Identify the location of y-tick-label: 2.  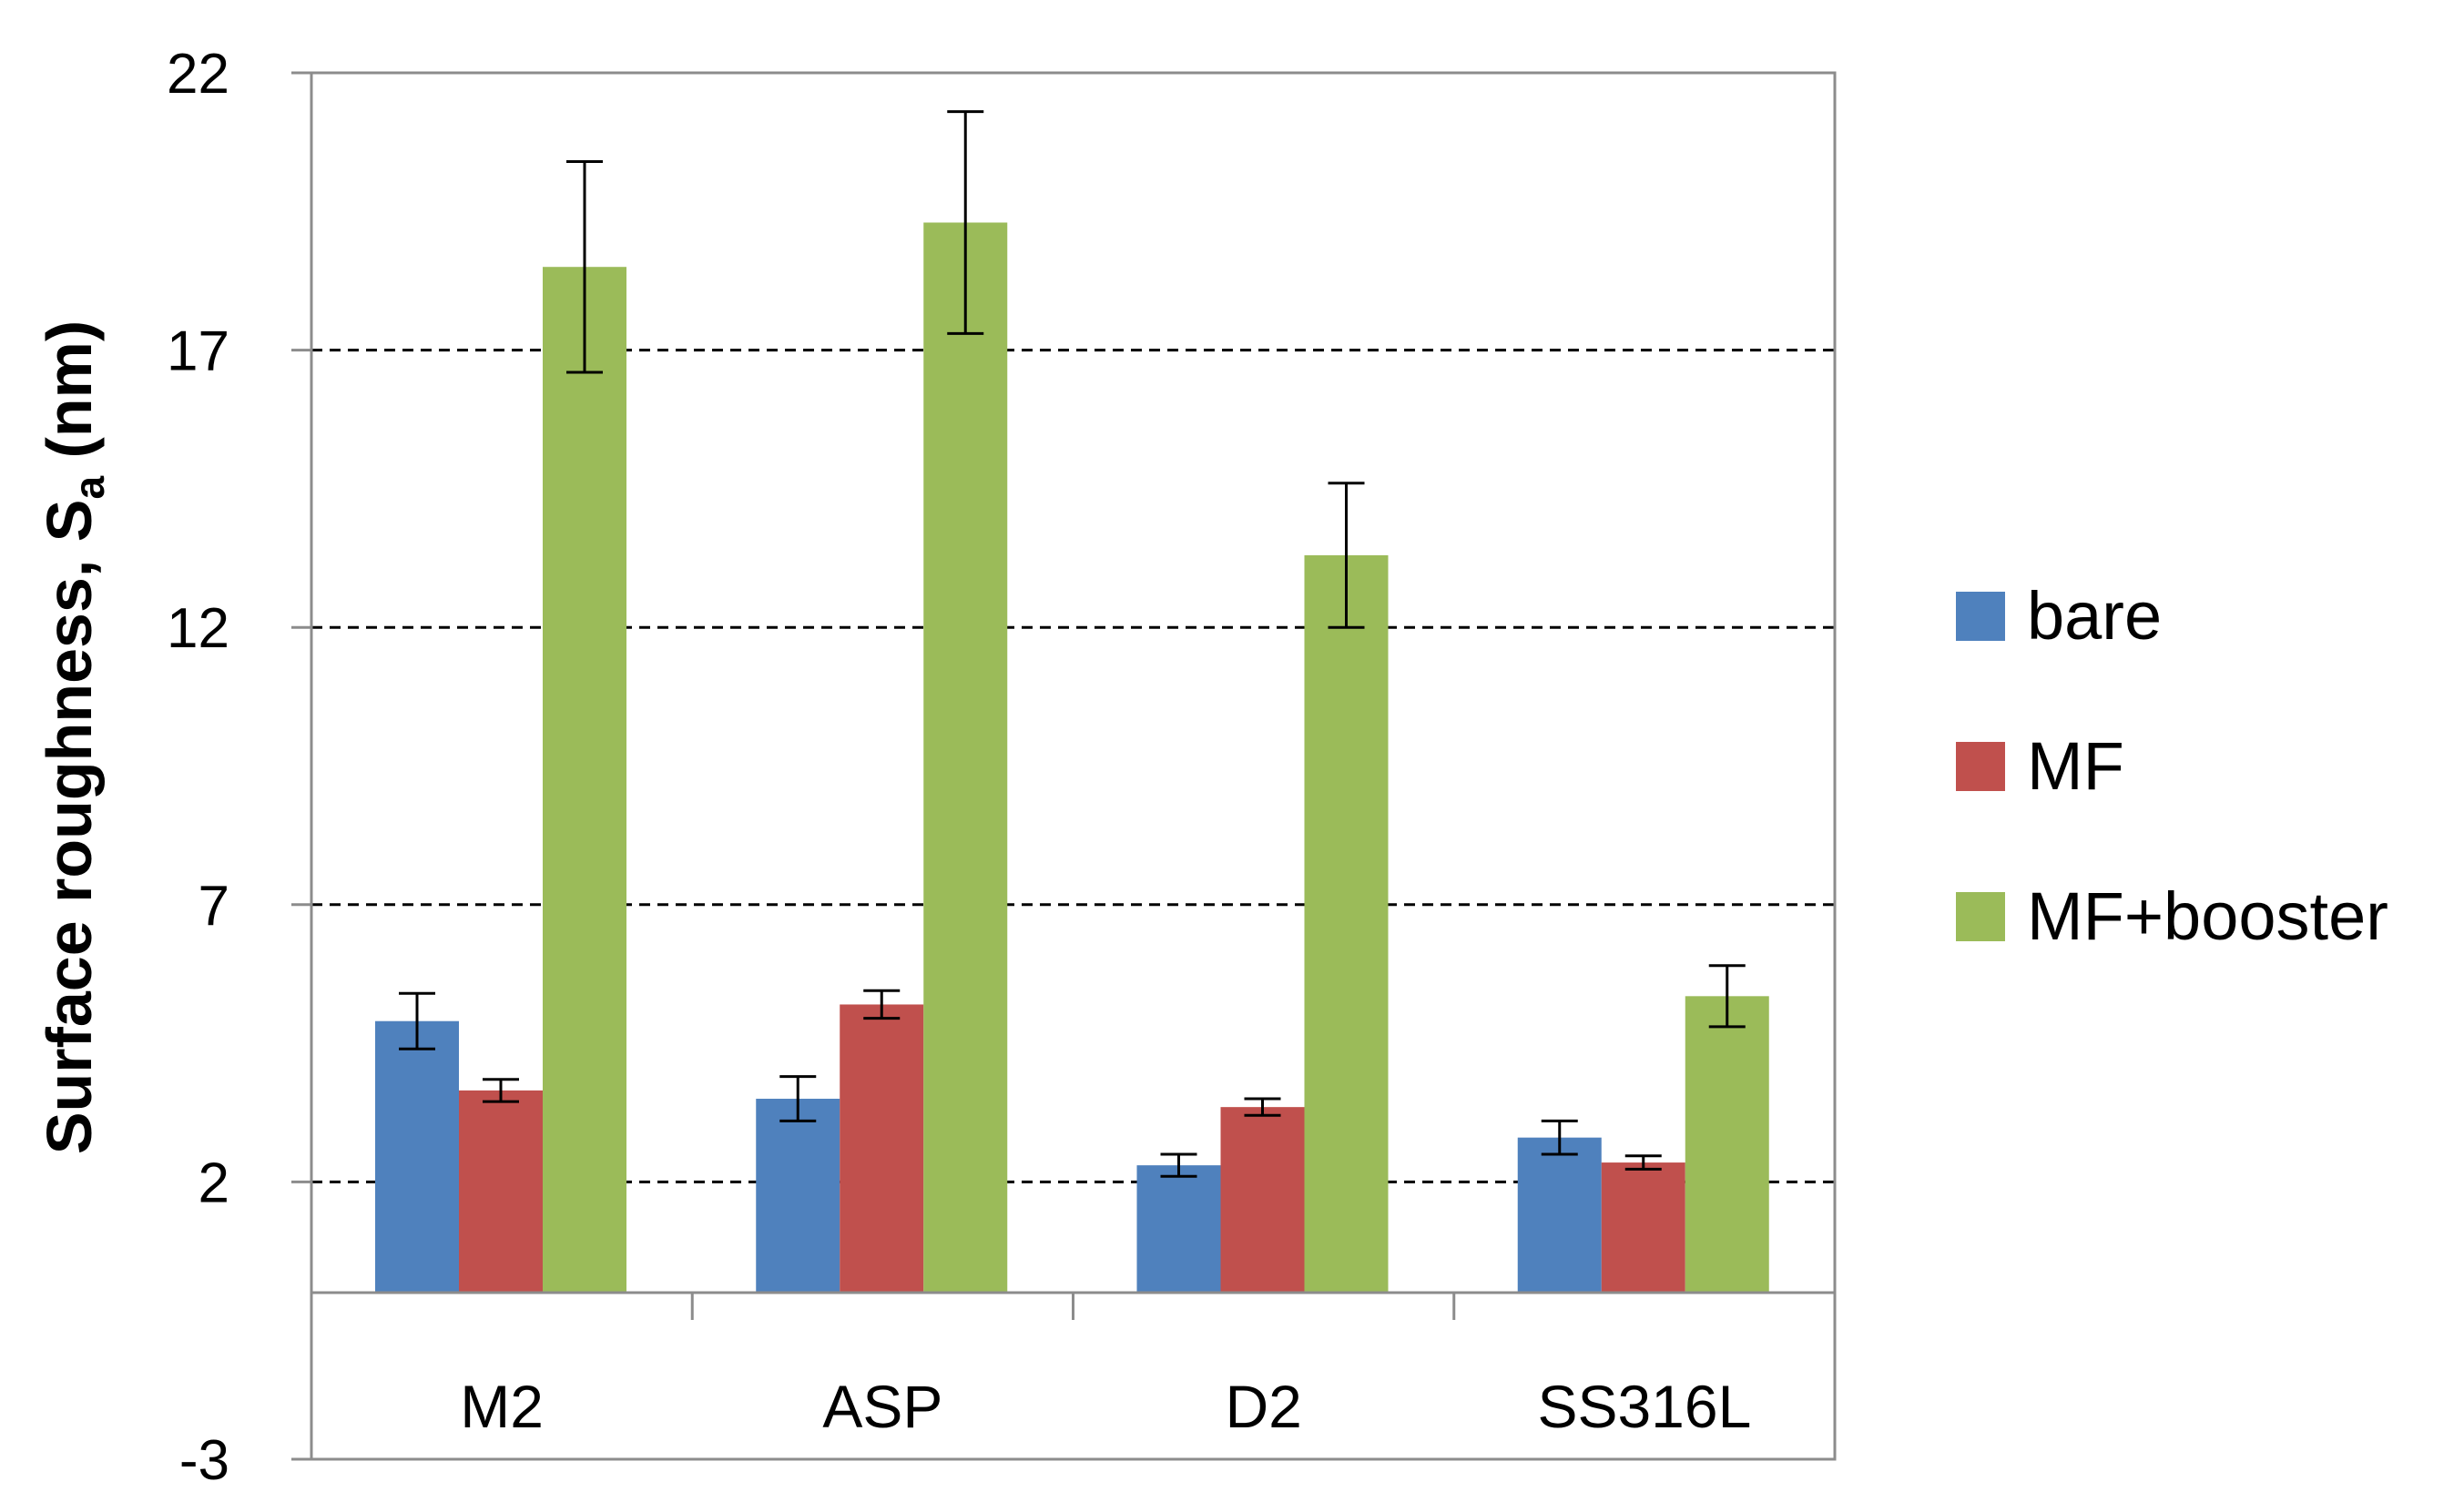
(214, 1183).